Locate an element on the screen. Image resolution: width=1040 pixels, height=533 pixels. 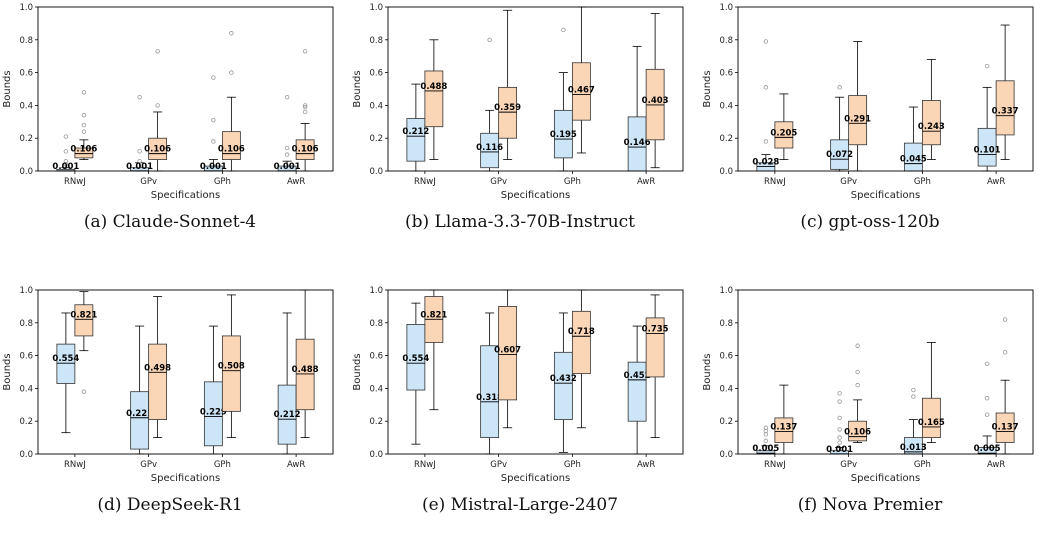
median-label: 0.432 is located at coordinates (563, 379).